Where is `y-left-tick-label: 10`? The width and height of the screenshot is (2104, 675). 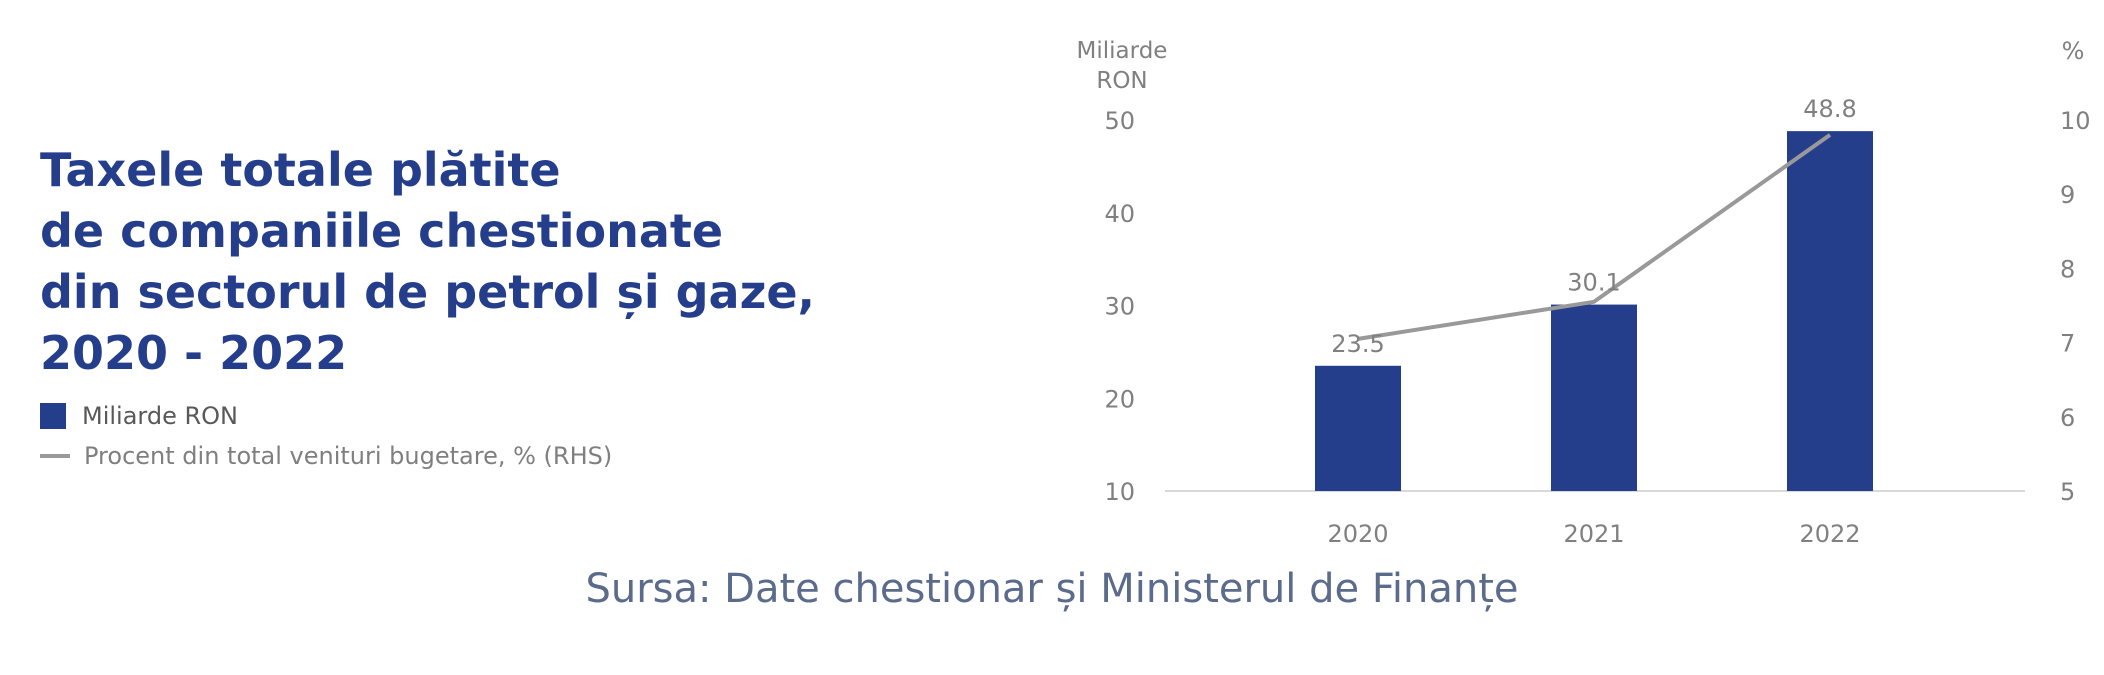
y-left-tick-label: 10 is located at coordinates (1119, 492).